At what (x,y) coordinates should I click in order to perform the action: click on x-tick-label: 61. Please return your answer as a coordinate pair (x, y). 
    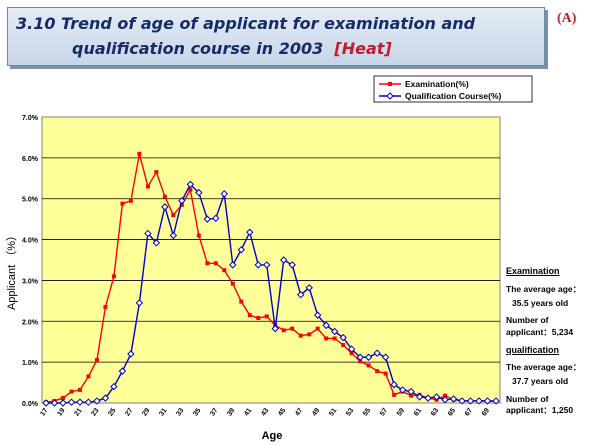
    Looking at the image, I should click on (418, 412).